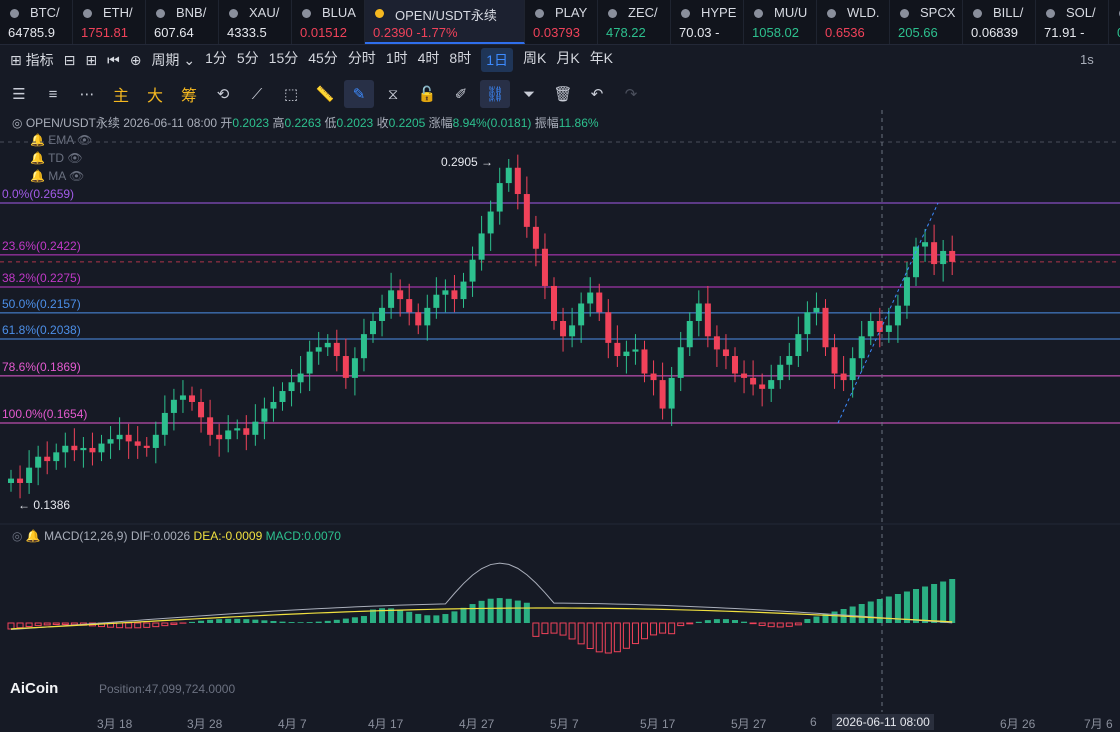 This screenshot has height=732, width=1120. What do you see at coordinates (173, 60) in the screenshot?
I see `period-dropdown: 周期 ⌄` at bounding box center [173, 60].